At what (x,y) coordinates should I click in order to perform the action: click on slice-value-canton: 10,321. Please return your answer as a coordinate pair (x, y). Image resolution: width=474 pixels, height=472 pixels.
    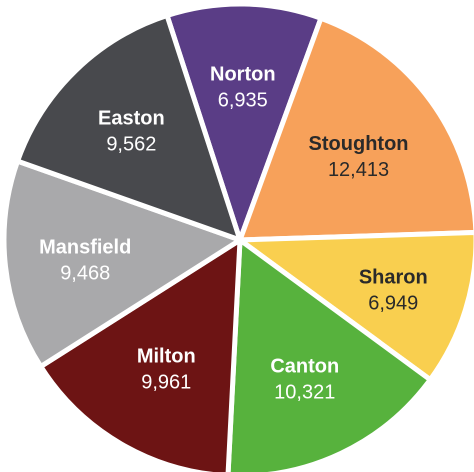
    Looking at the image, I should click on (304, 392).